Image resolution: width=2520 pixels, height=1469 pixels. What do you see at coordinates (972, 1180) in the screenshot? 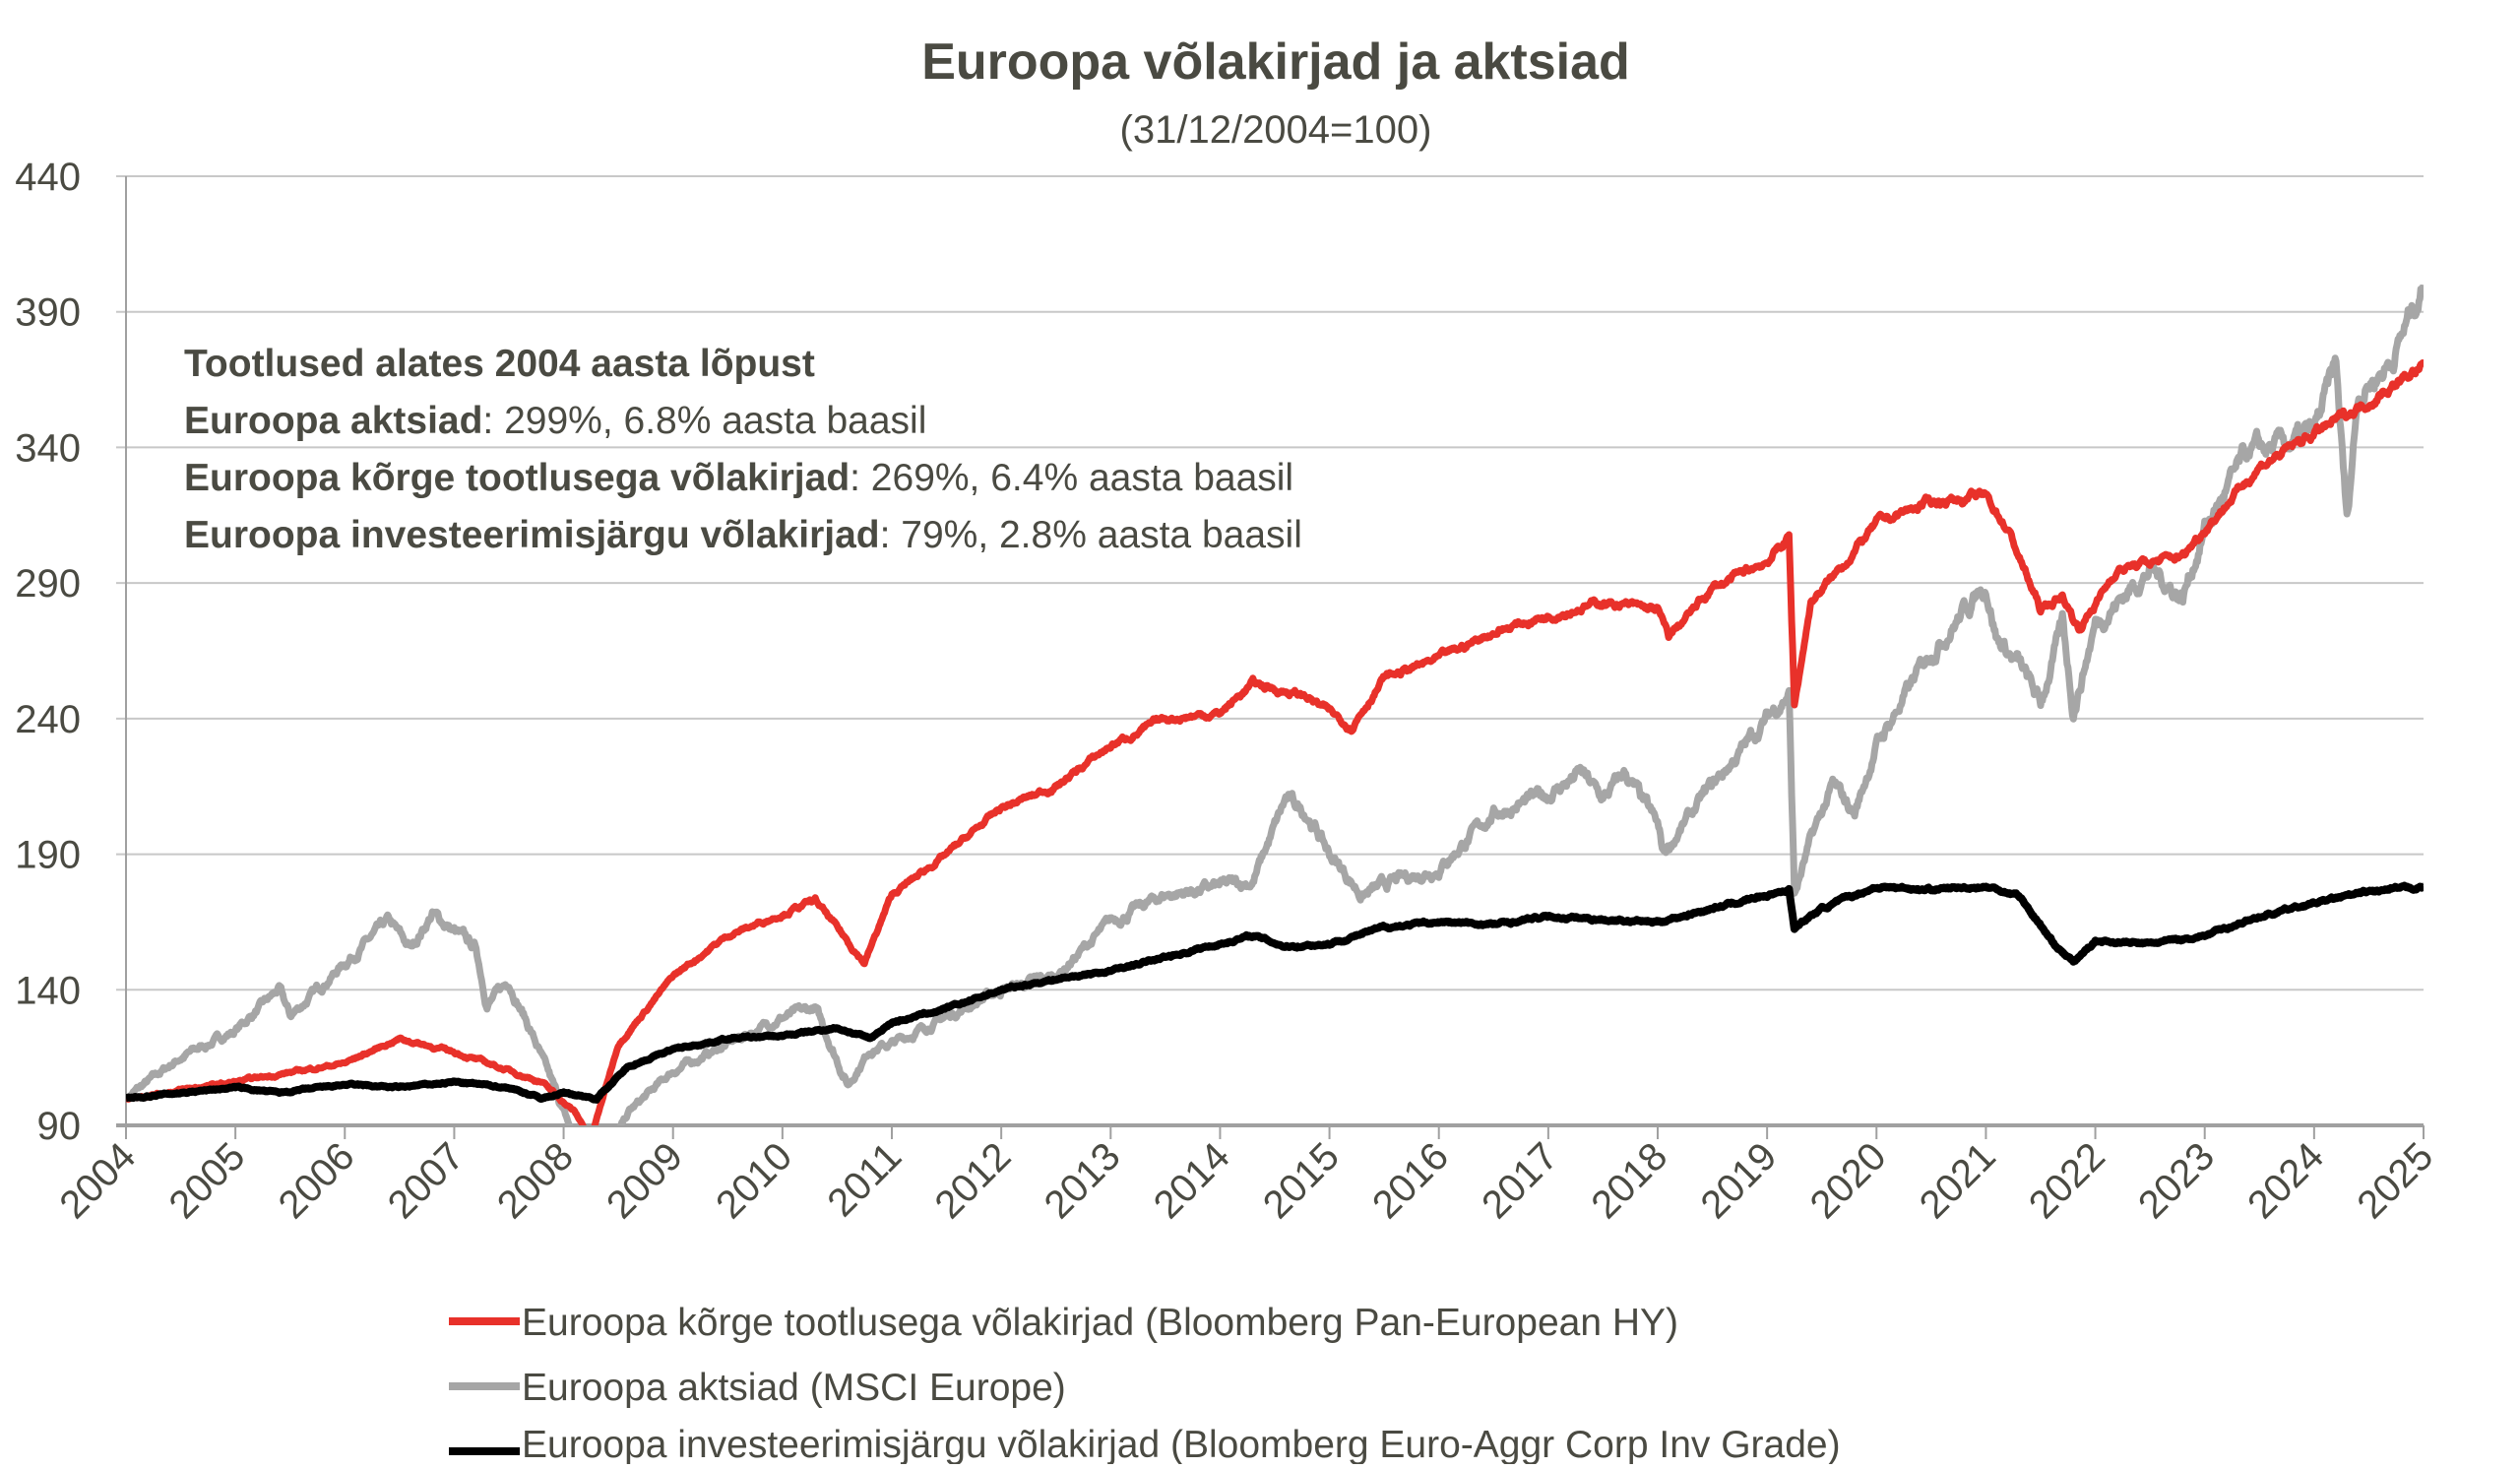
I see `x-tick-label: 2012` at bounding box center [972, 1180].